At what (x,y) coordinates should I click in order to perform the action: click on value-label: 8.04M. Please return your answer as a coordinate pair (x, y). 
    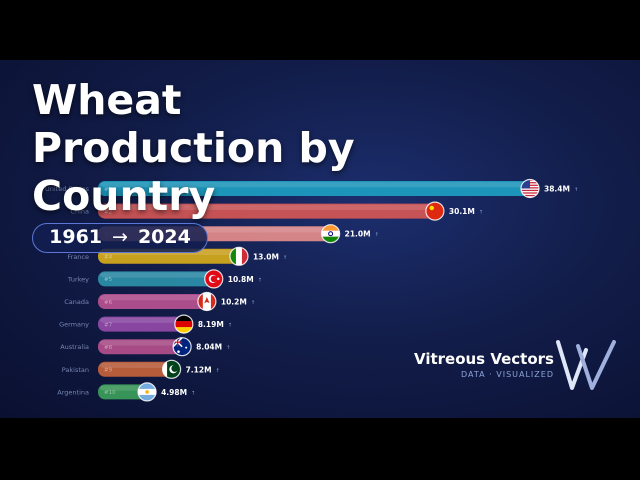
    Looking at the image, I should click on (209, 347).